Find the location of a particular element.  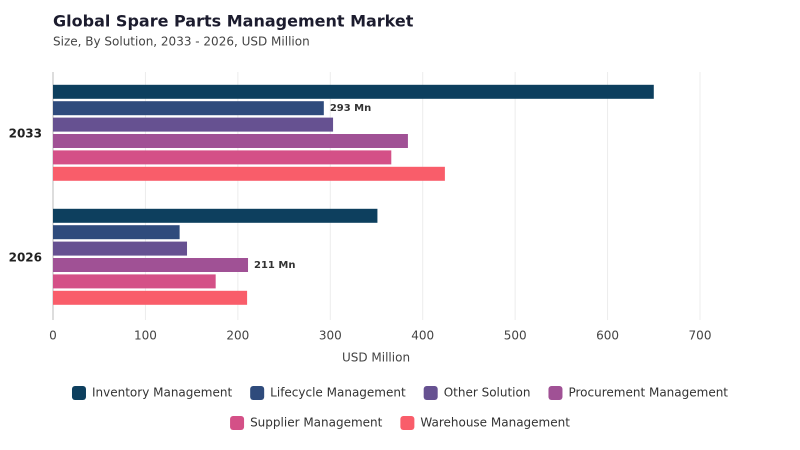

y-tick-label: 2033 is located at coordinates (25, 134).